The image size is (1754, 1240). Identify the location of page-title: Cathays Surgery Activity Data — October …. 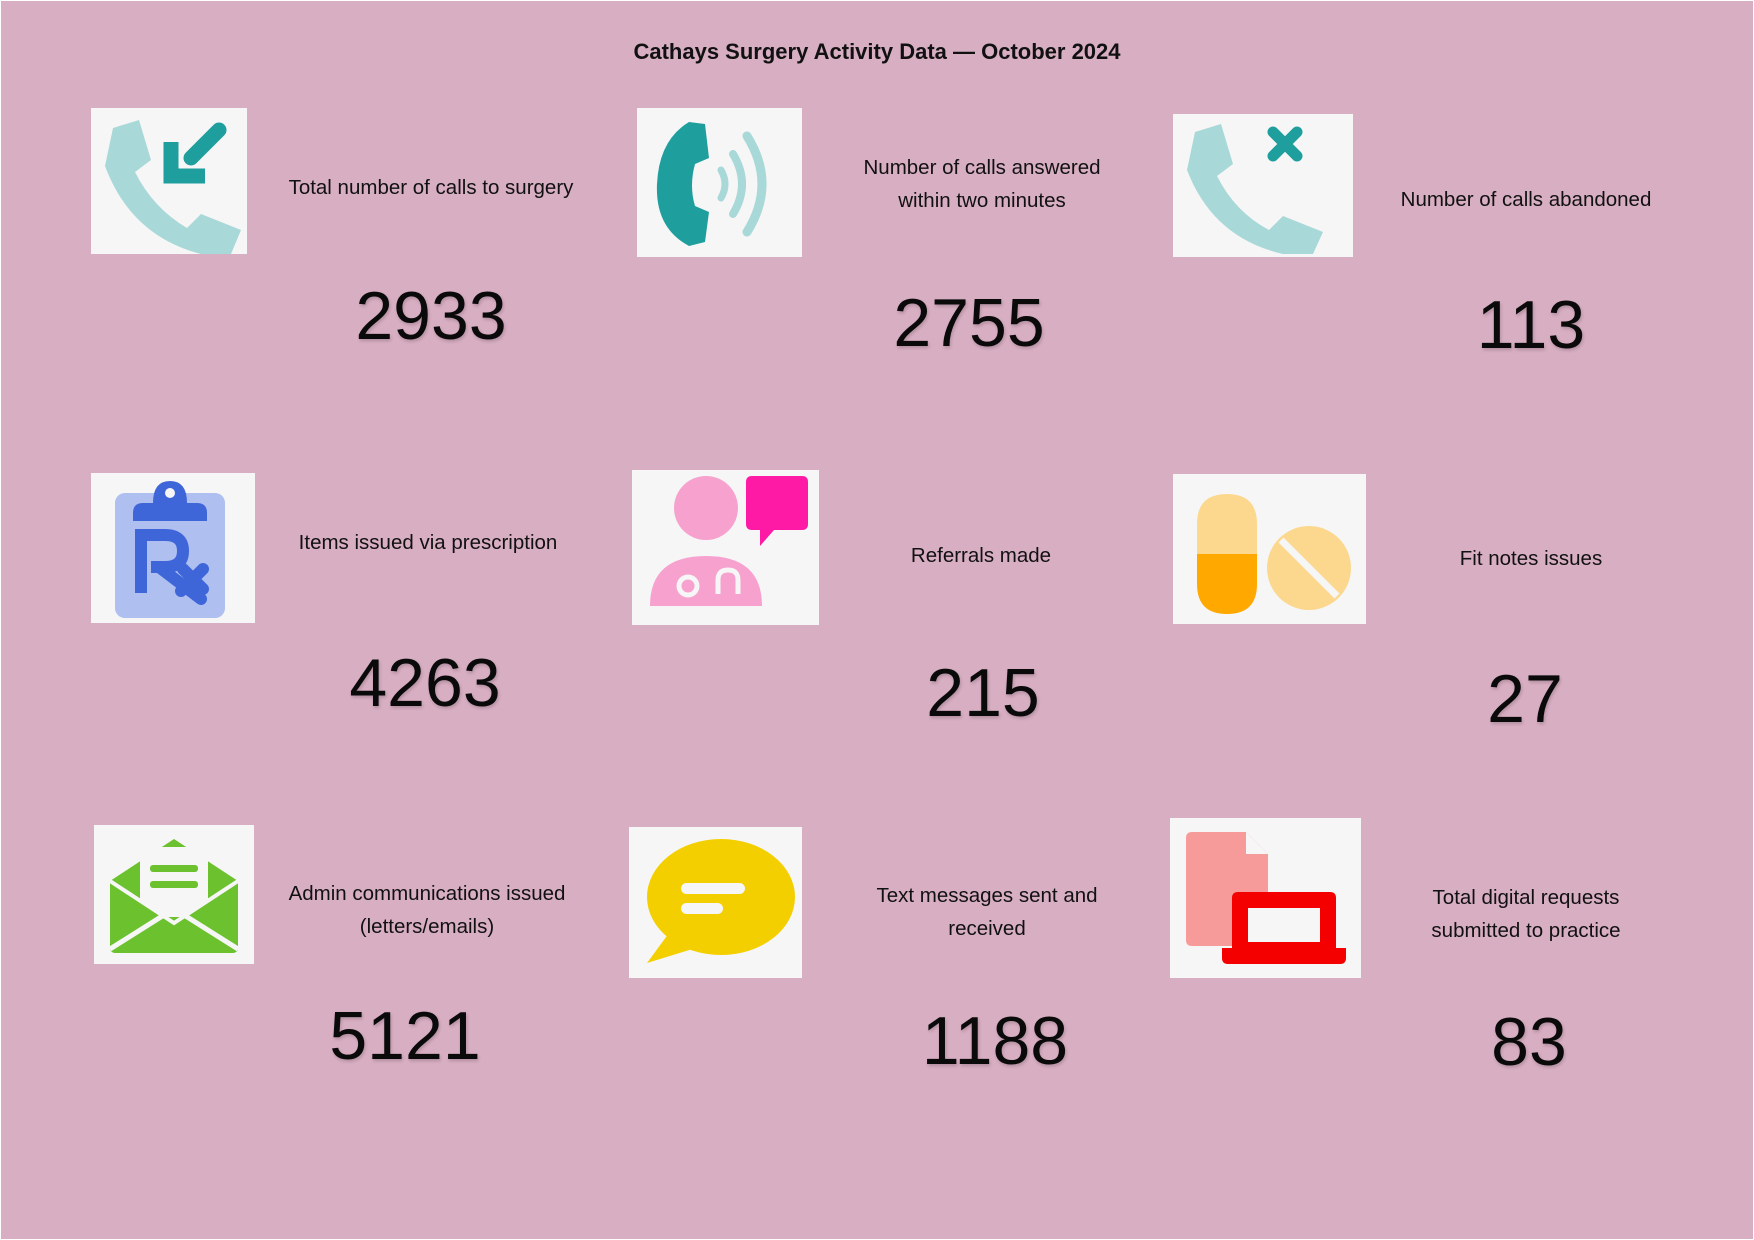
(877, 51).